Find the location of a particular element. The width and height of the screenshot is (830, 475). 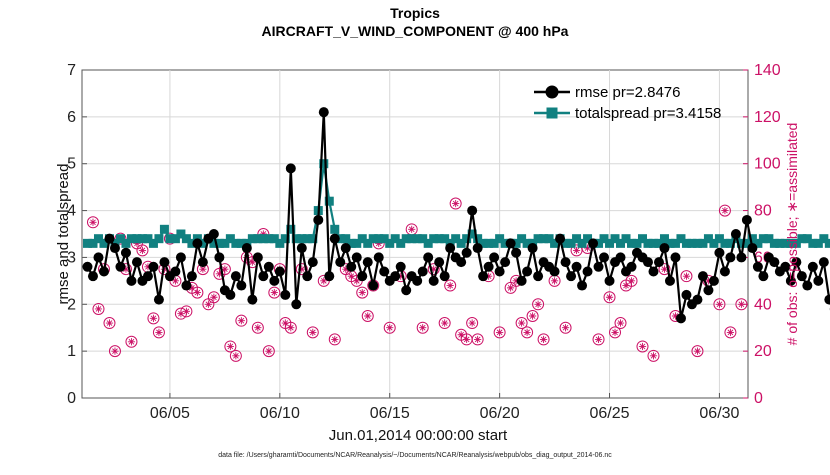

y-right-tick-label: 0 is located at coordinates (758, 398).